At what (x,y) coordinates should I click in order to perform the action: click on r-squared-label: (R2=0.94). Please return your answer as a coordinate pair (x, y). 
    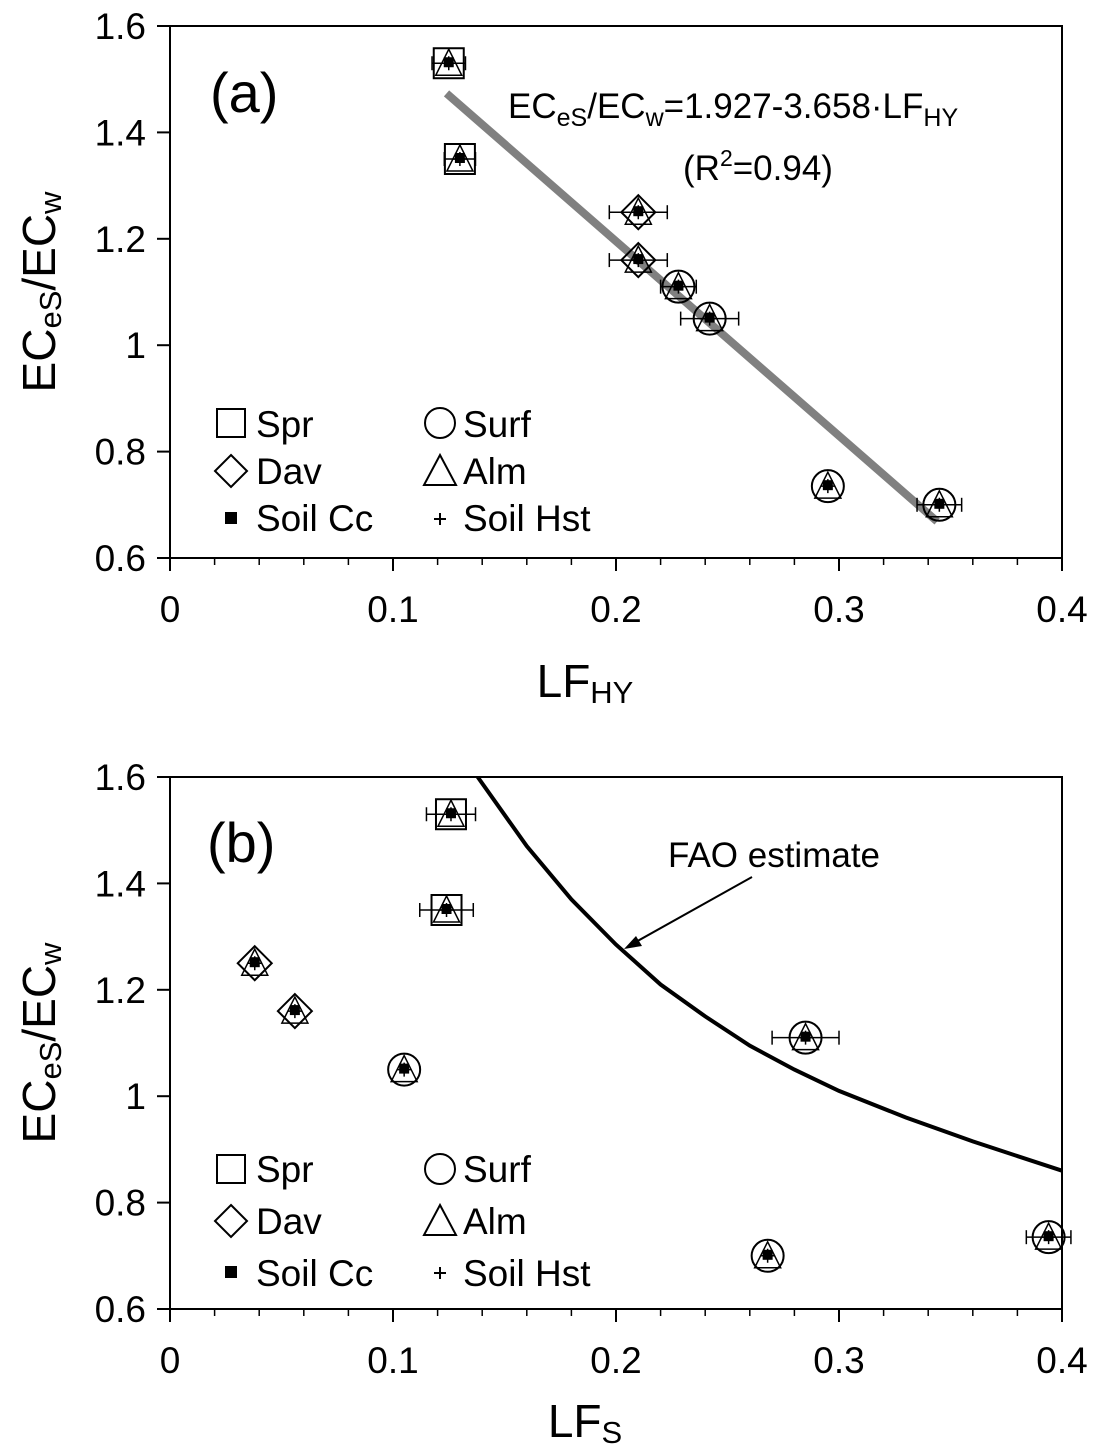
    Looking at the image, I should click on (758, 166).